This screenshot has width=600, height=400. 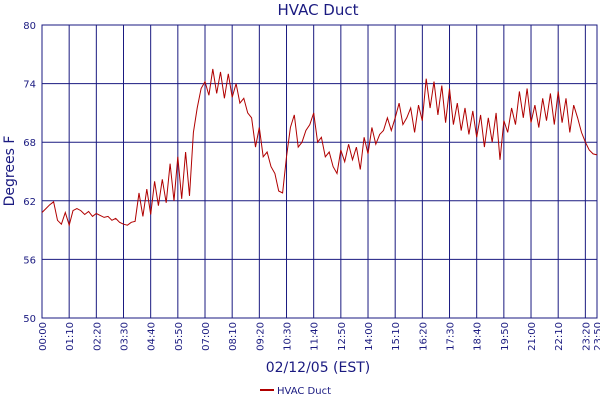 What do you see at coordinates (318, 368) in the screenshot?
I see `x-axis-title: 02/12/05 (EST)` at bounding box center [318, 368].